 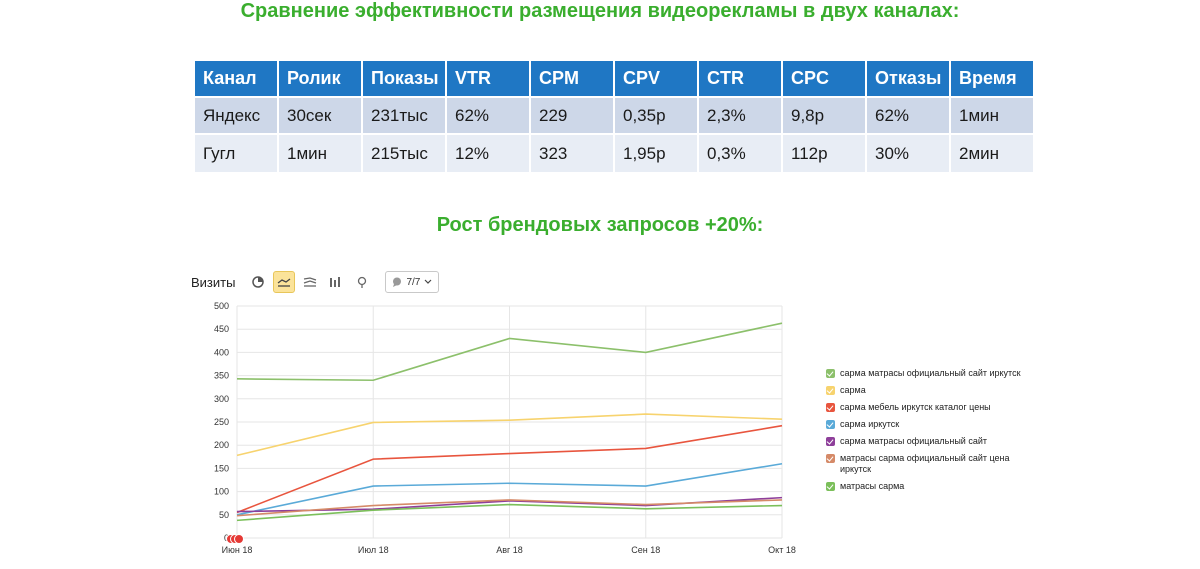 I want to click on legend-label: сарма мебель иркутск каталог цены, so click(x=915, y=407).